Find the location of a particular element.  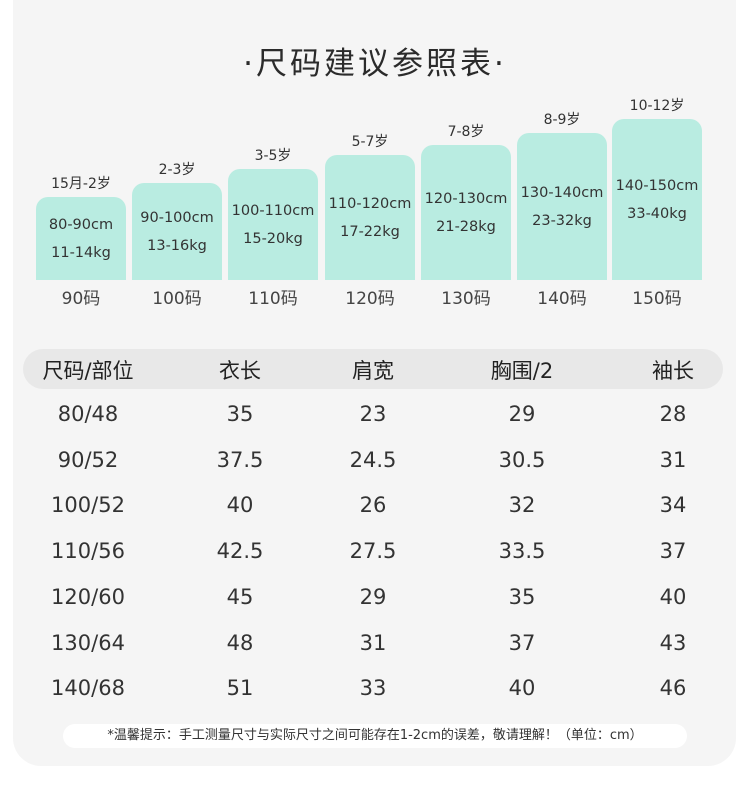

size-label: 150码 is located at coordinates (657, 299).